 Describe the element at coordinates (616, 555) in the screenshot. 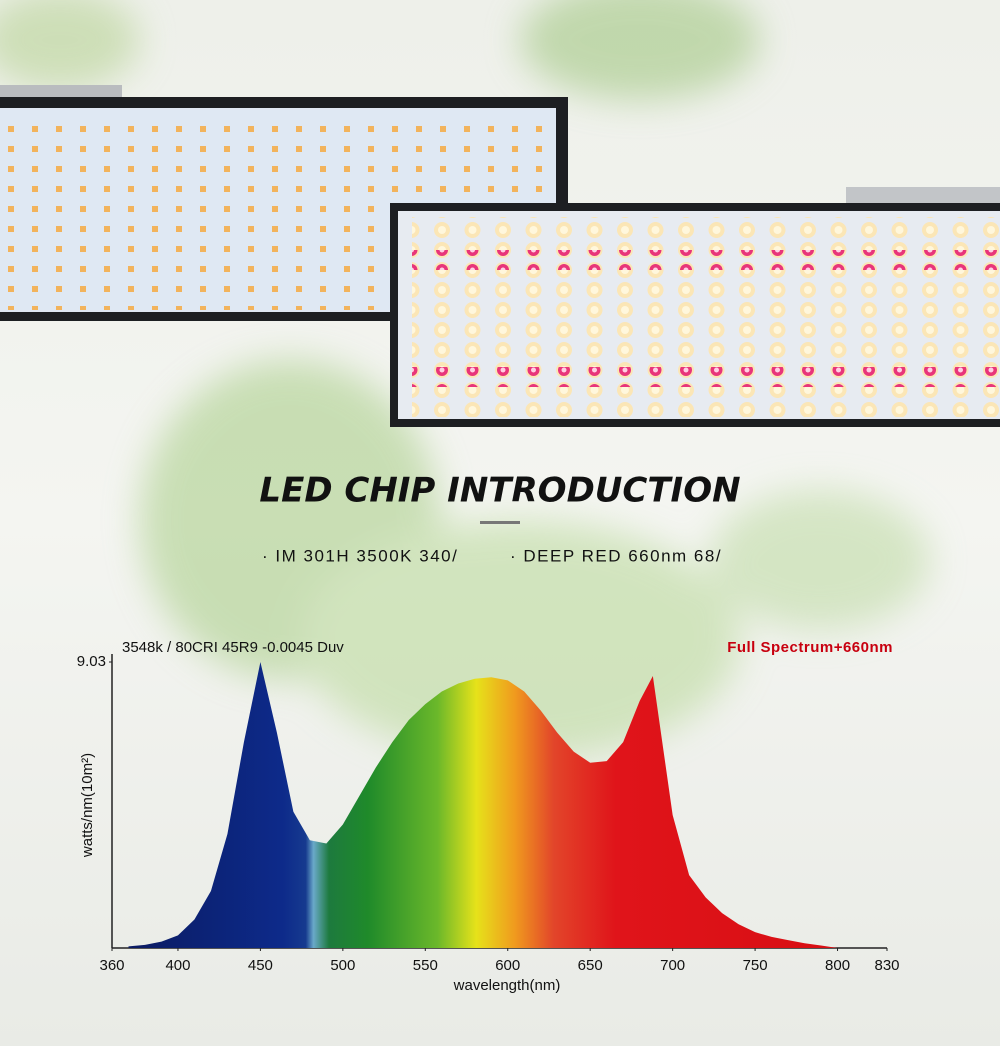

I see `bullet: · DEEP RED 660nm 68/` at that location.